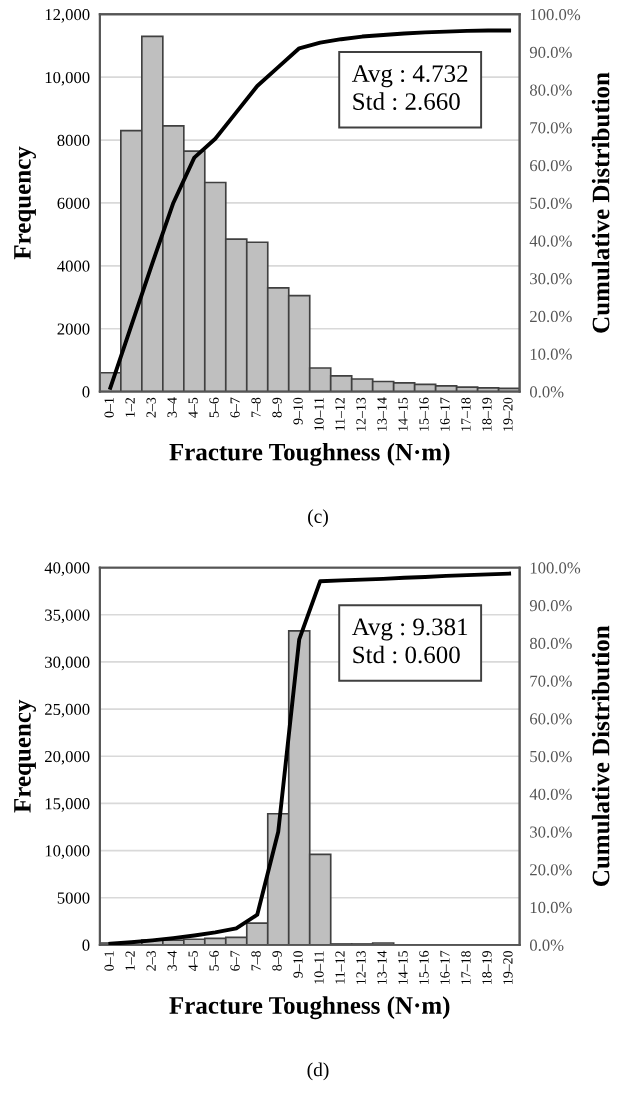  Describe the element at coordinates (67, 663) in the screenshot. I see `y-tick-label: 30,000` at that location.